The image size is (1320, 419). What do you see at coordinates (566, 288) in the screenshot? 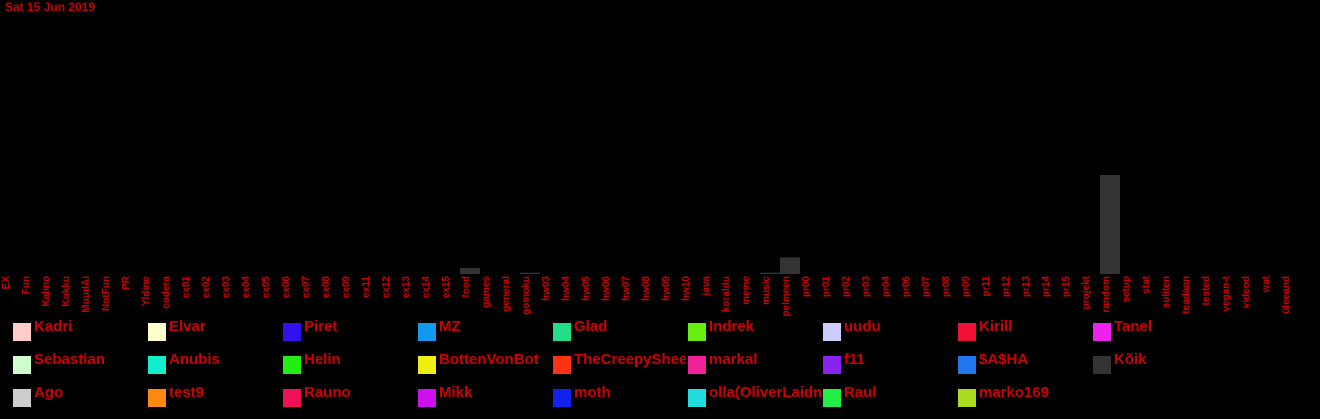
I see `x-tick-label: hw04` at bounding box center [566, 288].